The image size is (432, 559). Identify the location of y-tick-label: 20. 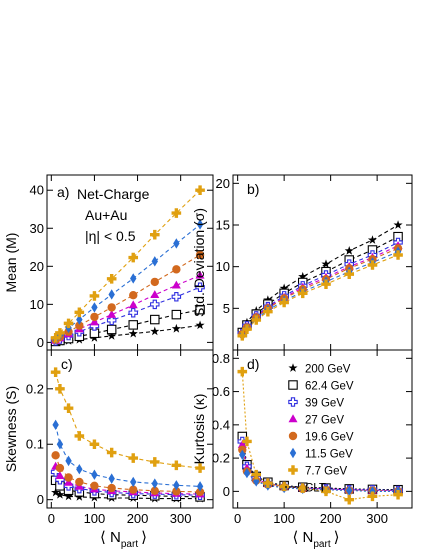
(223, 183).